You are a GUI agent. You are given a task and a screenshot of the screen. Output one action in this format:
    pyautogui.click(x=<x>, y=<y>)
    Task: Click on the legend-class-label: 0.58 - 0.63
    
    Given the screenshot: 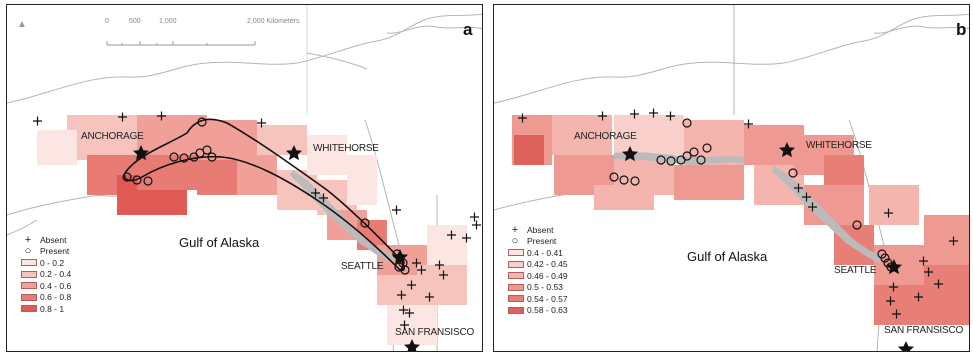 What is the action you would take?
    pyautogui.click(x=547, y=310)
    